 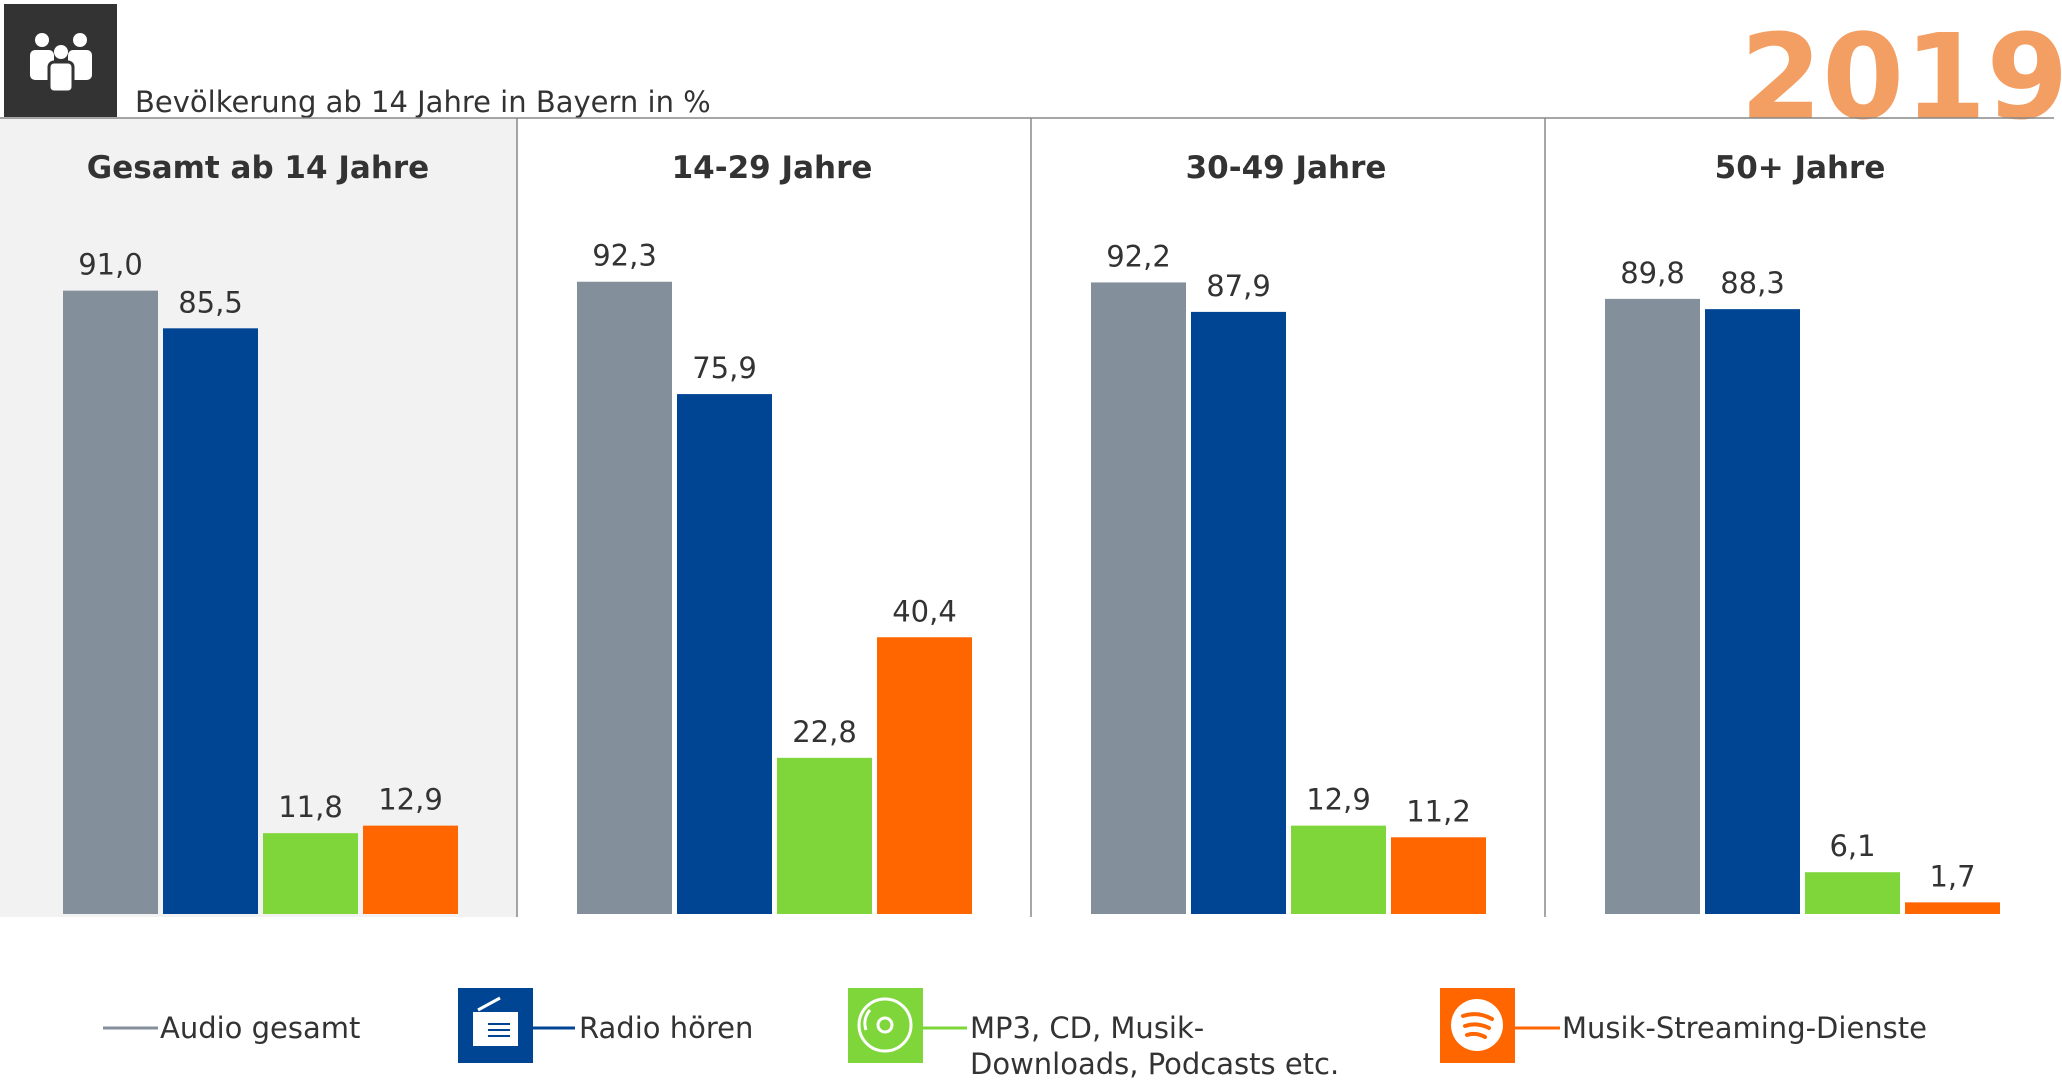 I want to click on value-label: 6,1, so click(x=1852, y=846).